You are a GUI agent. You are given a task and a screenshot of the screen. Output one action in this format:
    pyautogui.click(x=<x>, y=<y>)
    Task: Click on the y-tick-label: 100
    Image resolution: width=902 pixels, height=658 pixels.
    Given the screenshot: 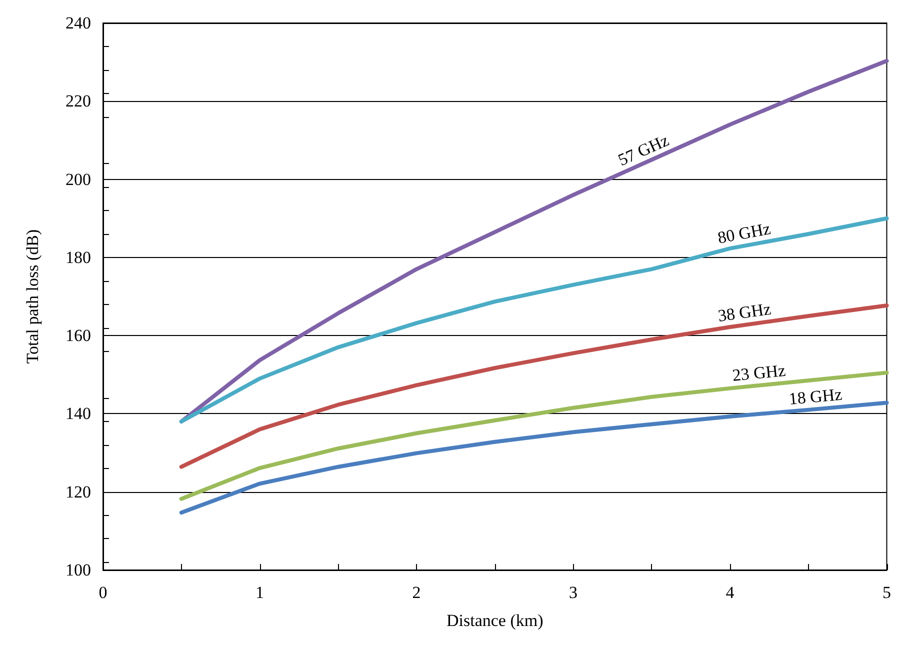 What is the action you would take?
    pyautogui.click(x=78, y=570)
    